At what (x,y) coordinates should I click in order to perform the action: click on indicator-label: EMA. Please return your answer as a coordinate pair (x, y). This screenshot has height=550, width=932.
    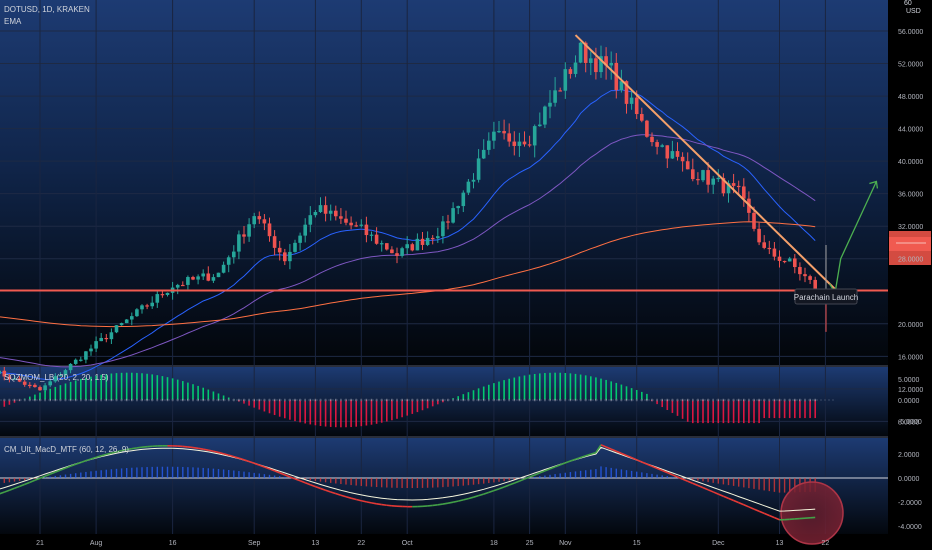
    Looking at the image, I should click on (13, 21).